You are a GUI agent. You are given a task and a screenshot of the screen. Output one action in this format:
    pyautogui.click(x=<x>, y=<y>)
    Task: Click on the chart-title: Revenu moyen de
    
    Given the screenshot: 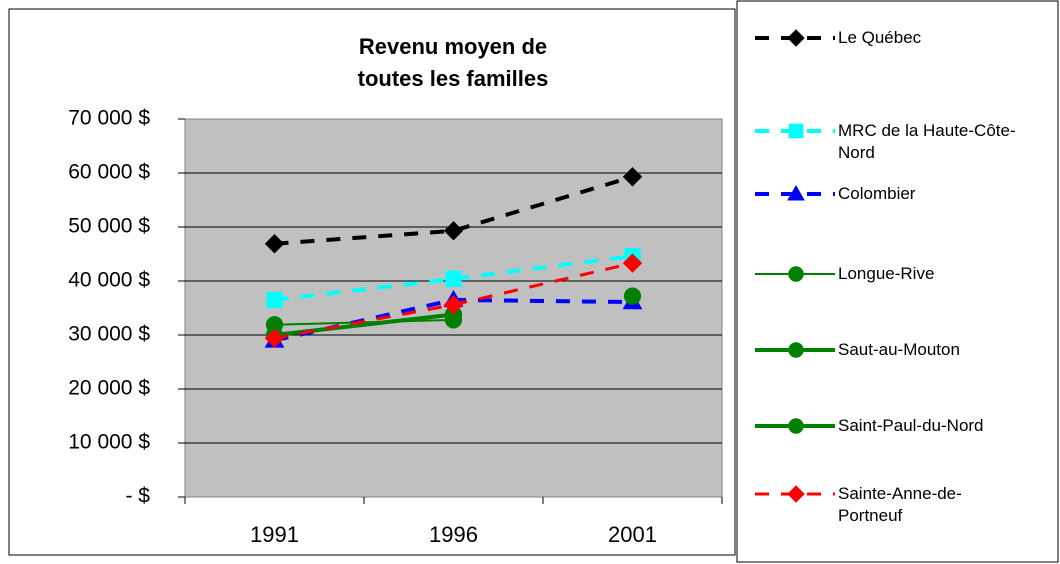 What is the action you would take?
    pyautogui.click(x=453, y=46)
    